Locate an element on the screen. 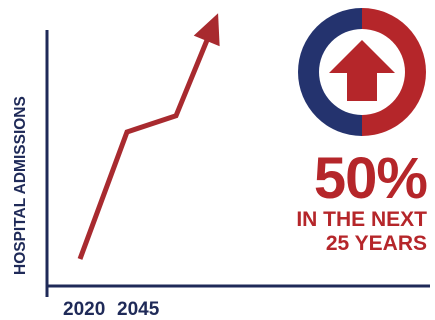  callout-line-2: 25 YEARS is located at coordinates (376, 243).